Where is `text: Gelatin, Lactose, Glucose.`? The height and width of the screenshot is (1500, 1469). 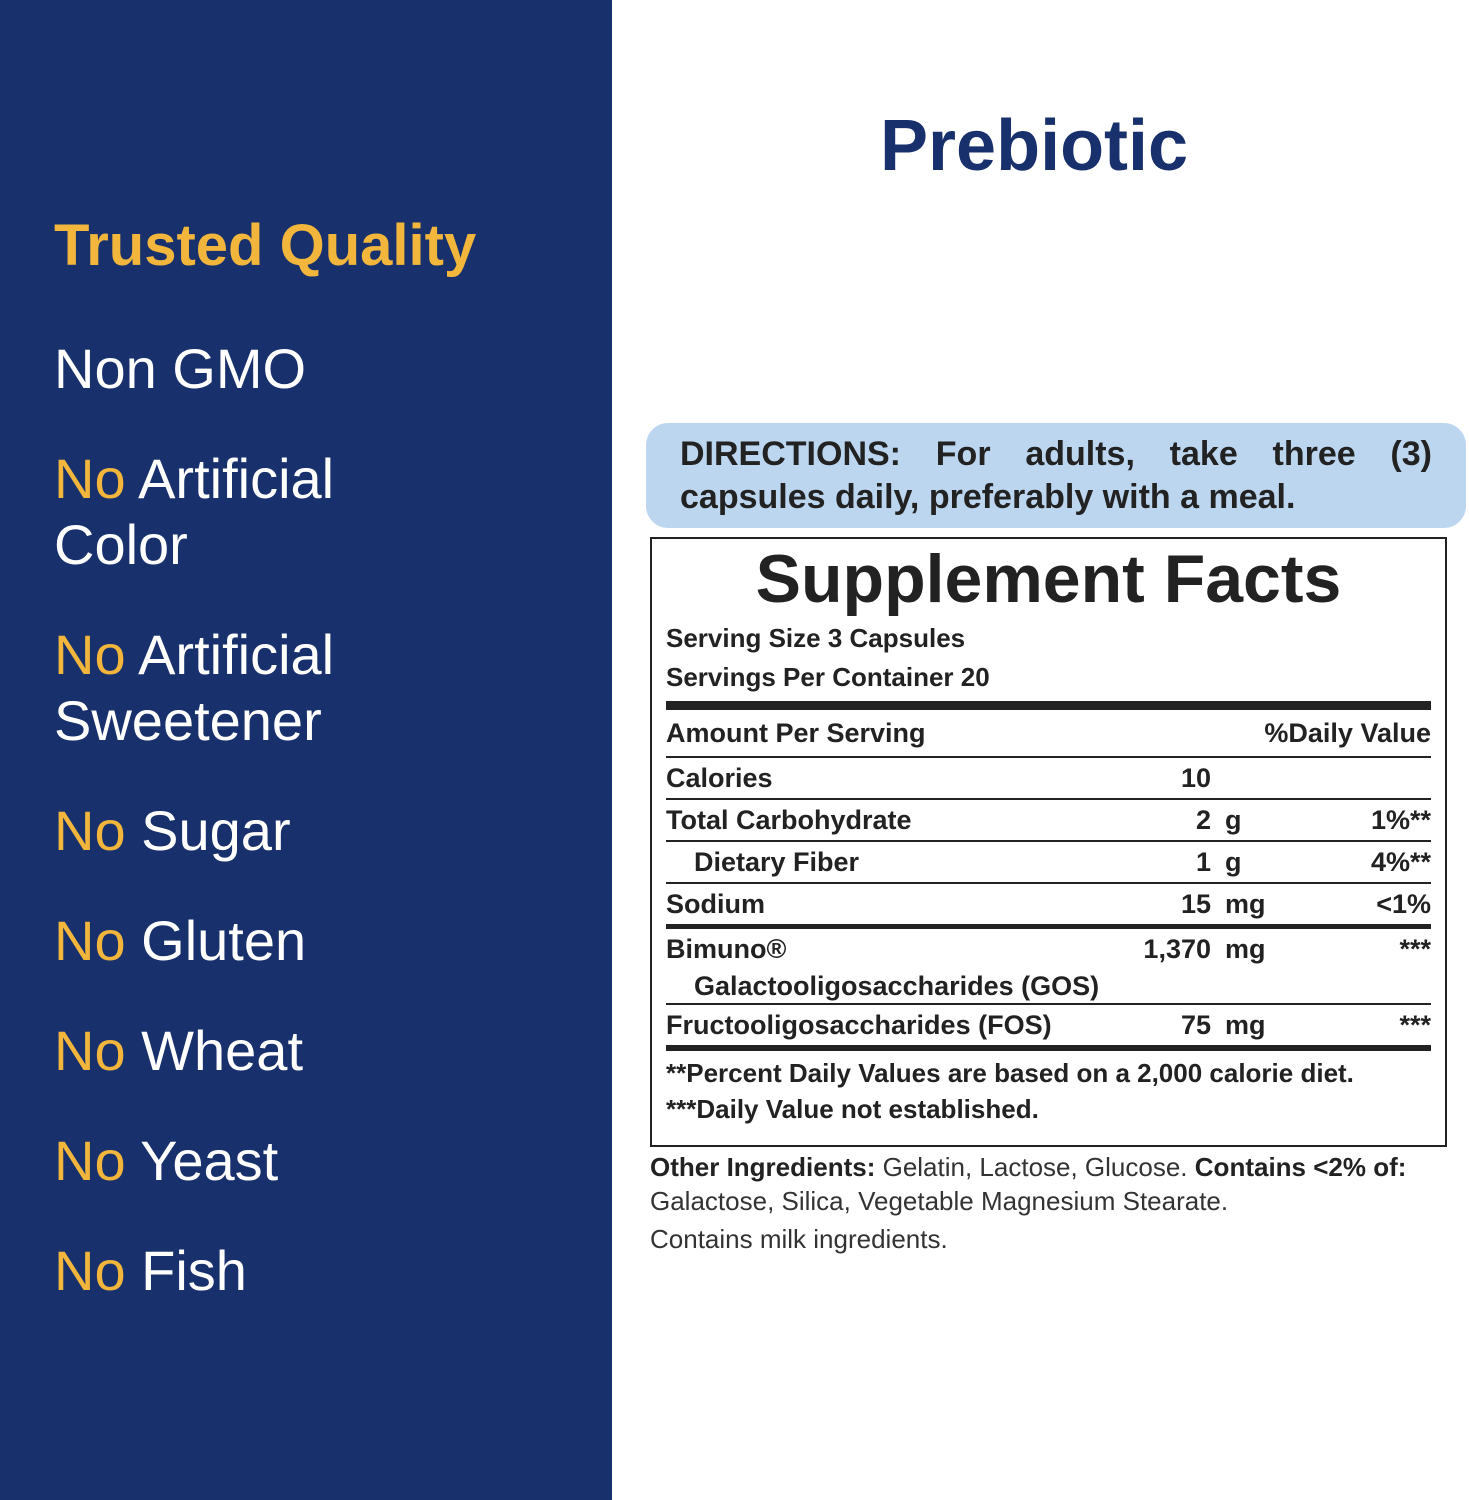 text: Gelatin, Lactose, Glucose. is located at coordinates (1035, 1167).